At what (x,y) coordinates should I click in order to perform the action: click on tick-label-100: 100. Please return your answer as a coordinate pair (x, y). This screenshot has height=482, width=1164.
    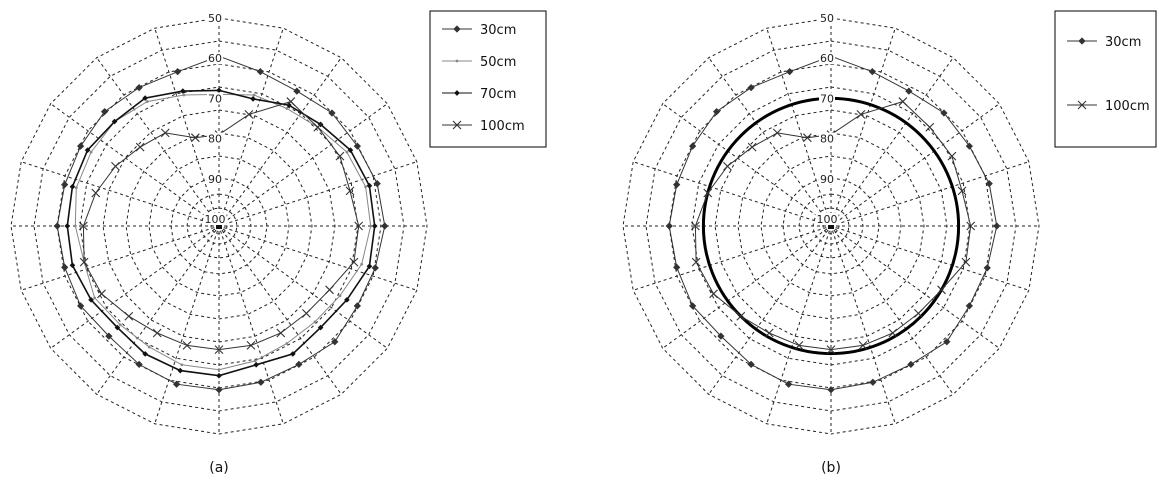
    Looking at the image, I should click on (215, 219).